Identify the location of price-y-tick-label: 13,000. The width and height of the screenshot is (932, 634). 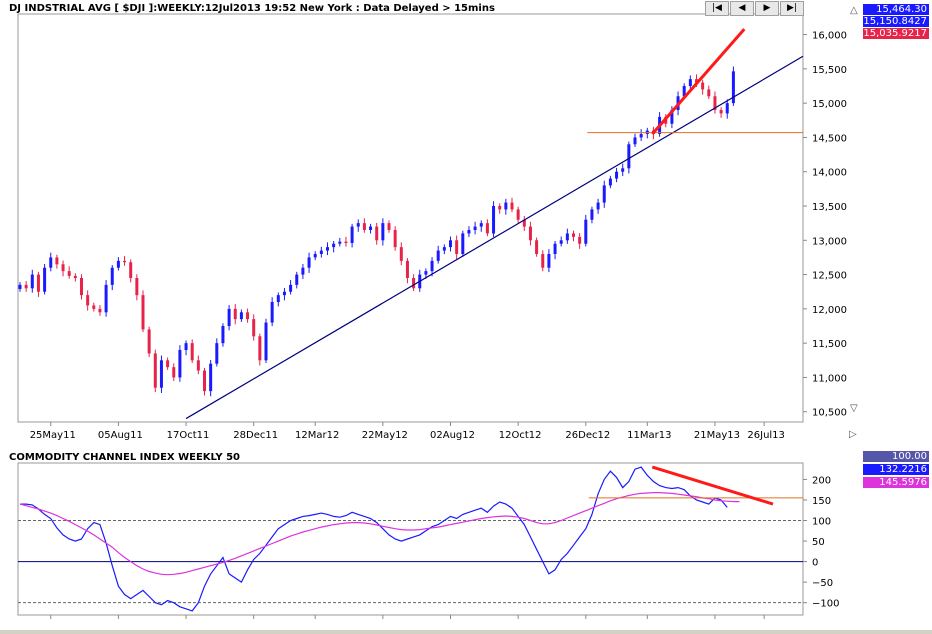
(829, 241).